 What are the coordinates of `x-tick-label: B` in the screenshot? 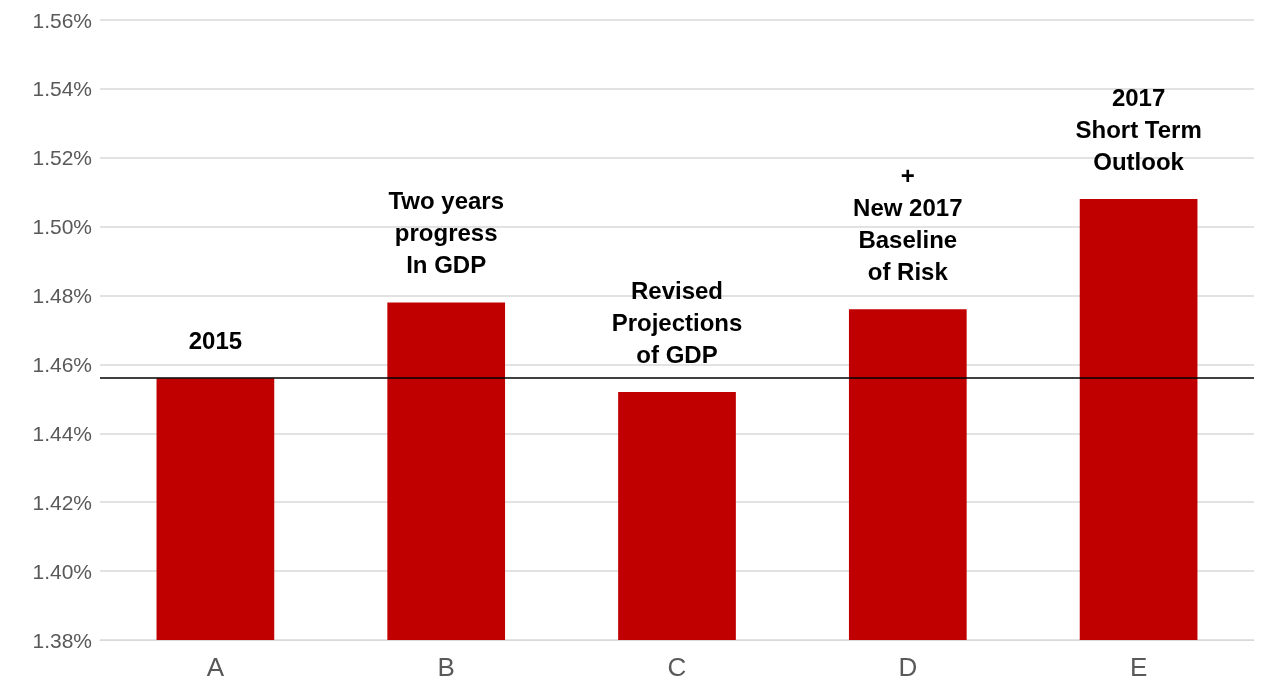 It's located at (446, 667).